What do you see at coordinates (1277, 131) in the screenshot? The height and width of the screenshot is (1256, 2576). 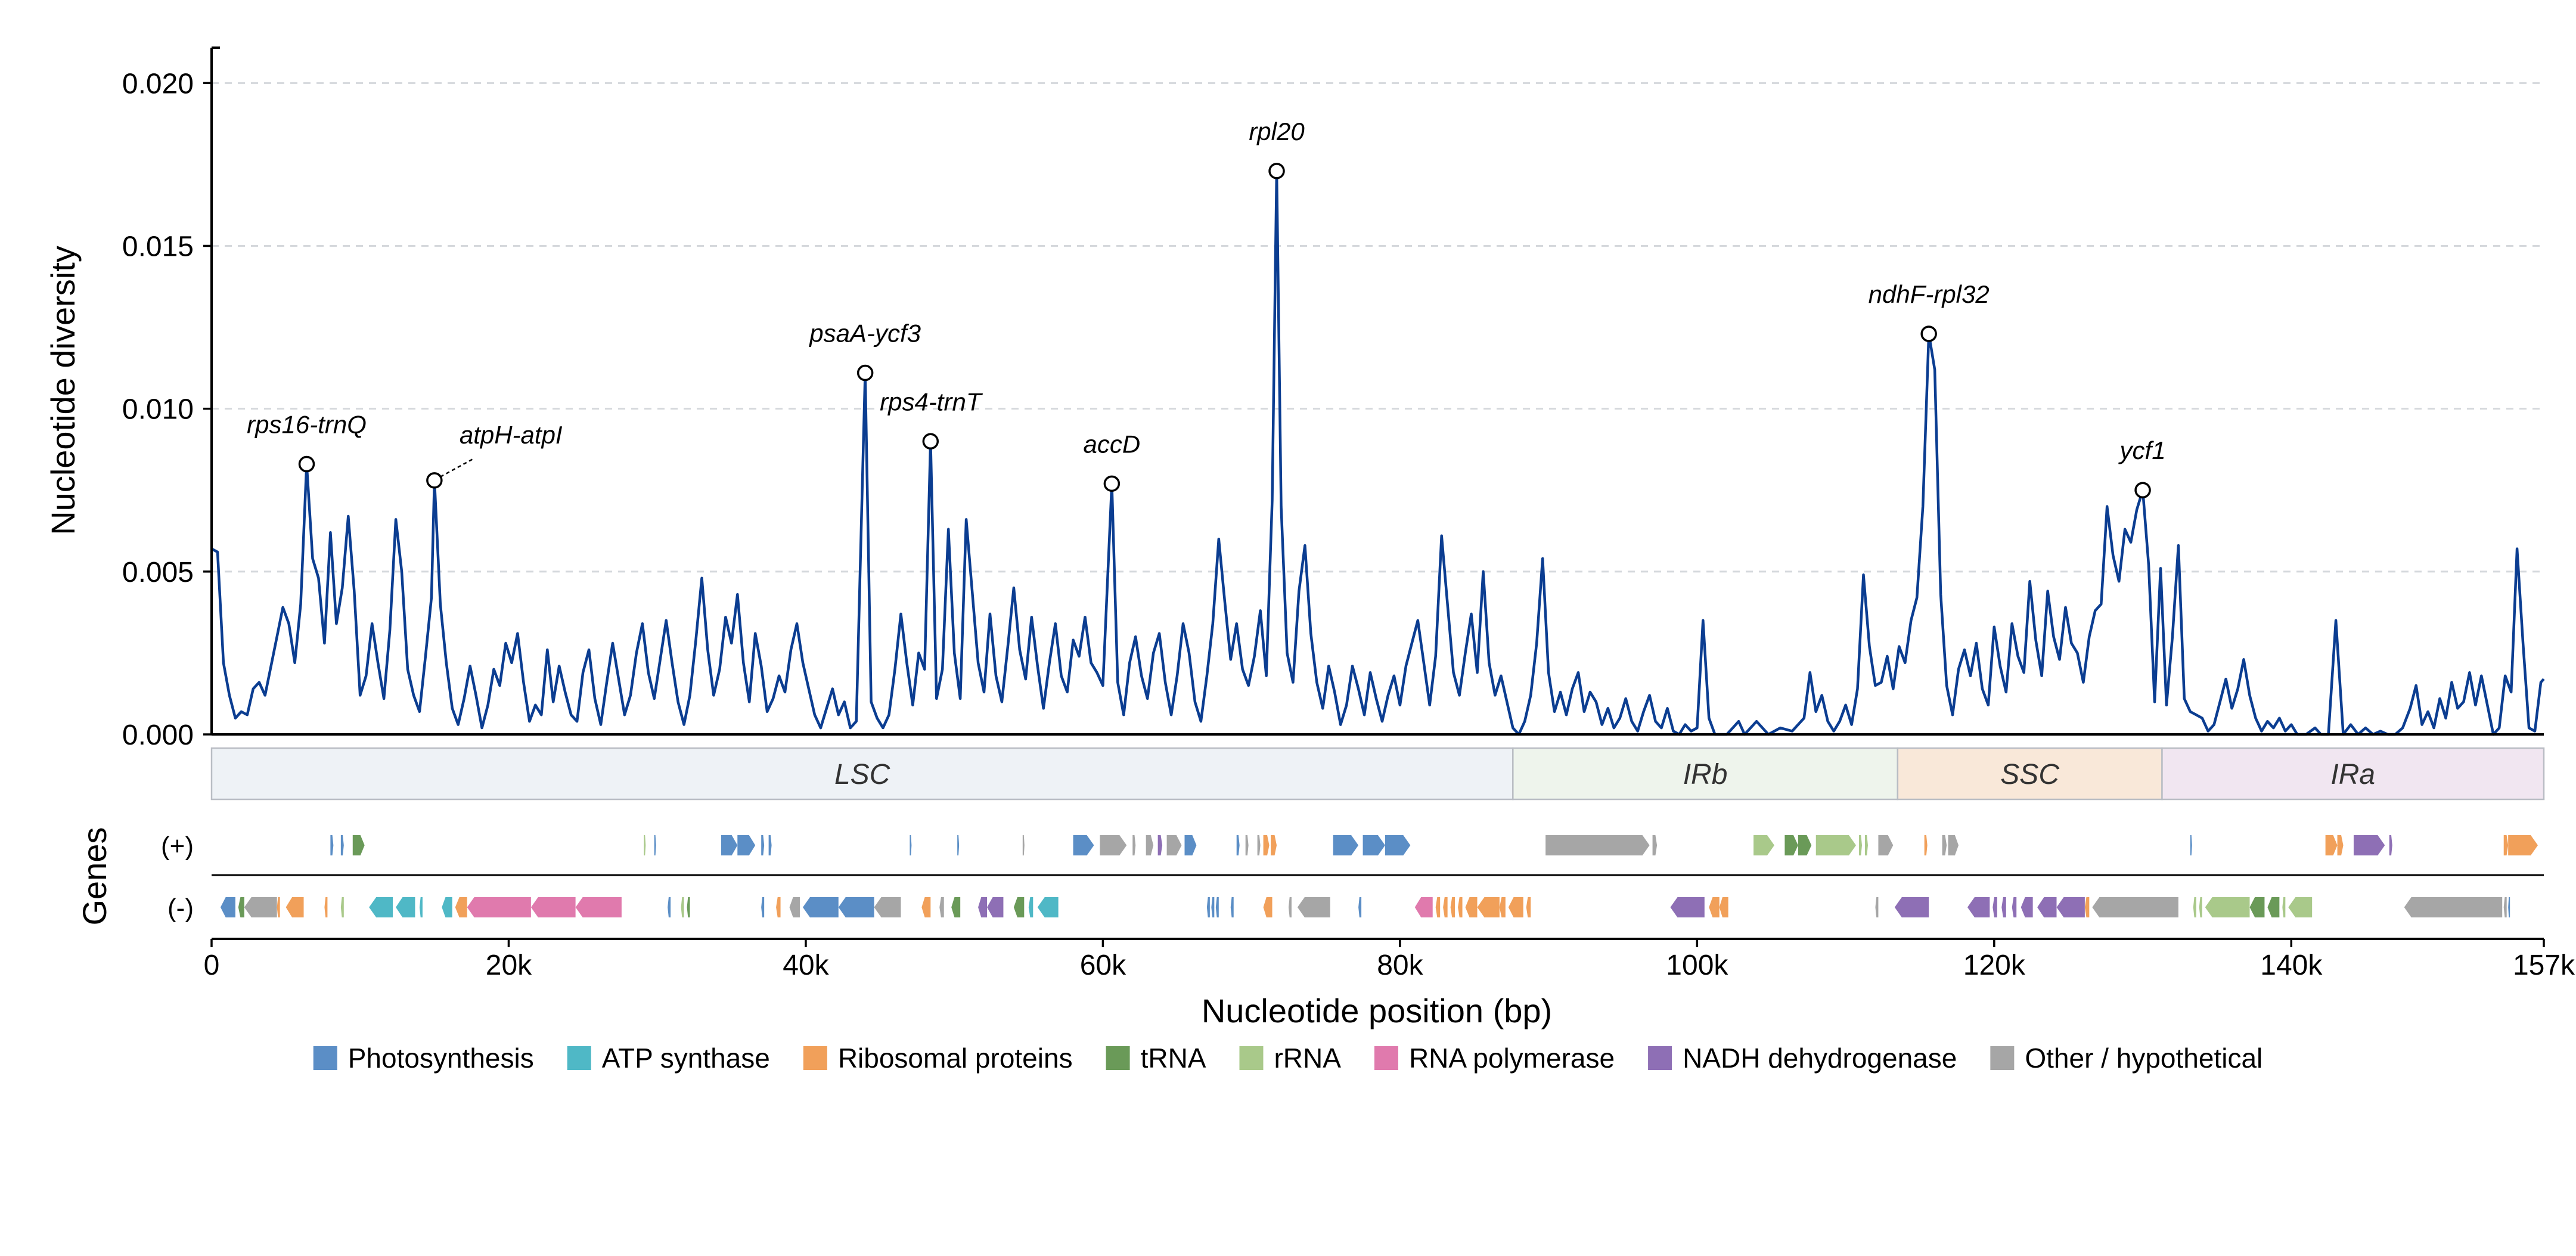 I see `peak-label: rpl20` at bounding box center [1277, 131].